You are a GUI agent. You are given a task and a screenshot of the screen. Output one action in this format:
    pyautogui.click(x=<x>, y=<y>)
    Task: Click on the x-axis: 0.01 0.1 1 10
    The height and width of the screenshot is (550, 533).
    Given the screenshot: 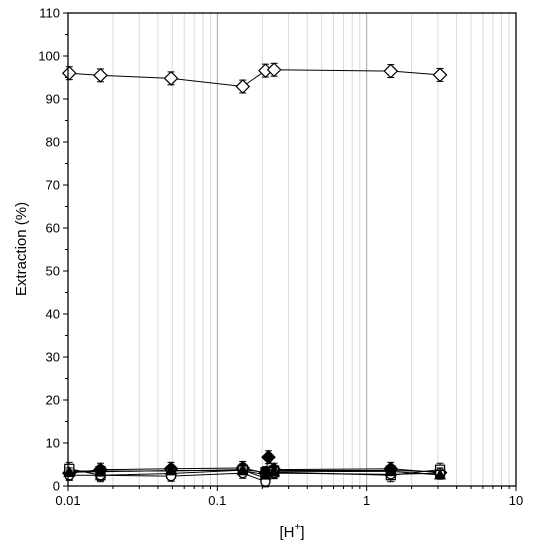 What is the action you would take?
    pyautogui.click(x=289, y=497)
    